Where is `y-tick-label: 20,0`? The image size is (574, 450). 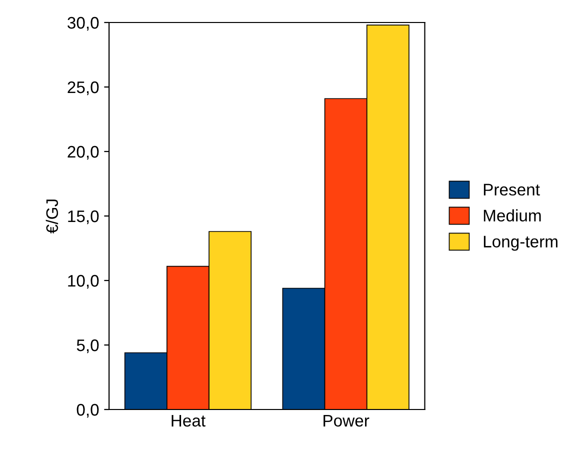
y-tick-label: 20,0 is located at coordinates (83, 153).